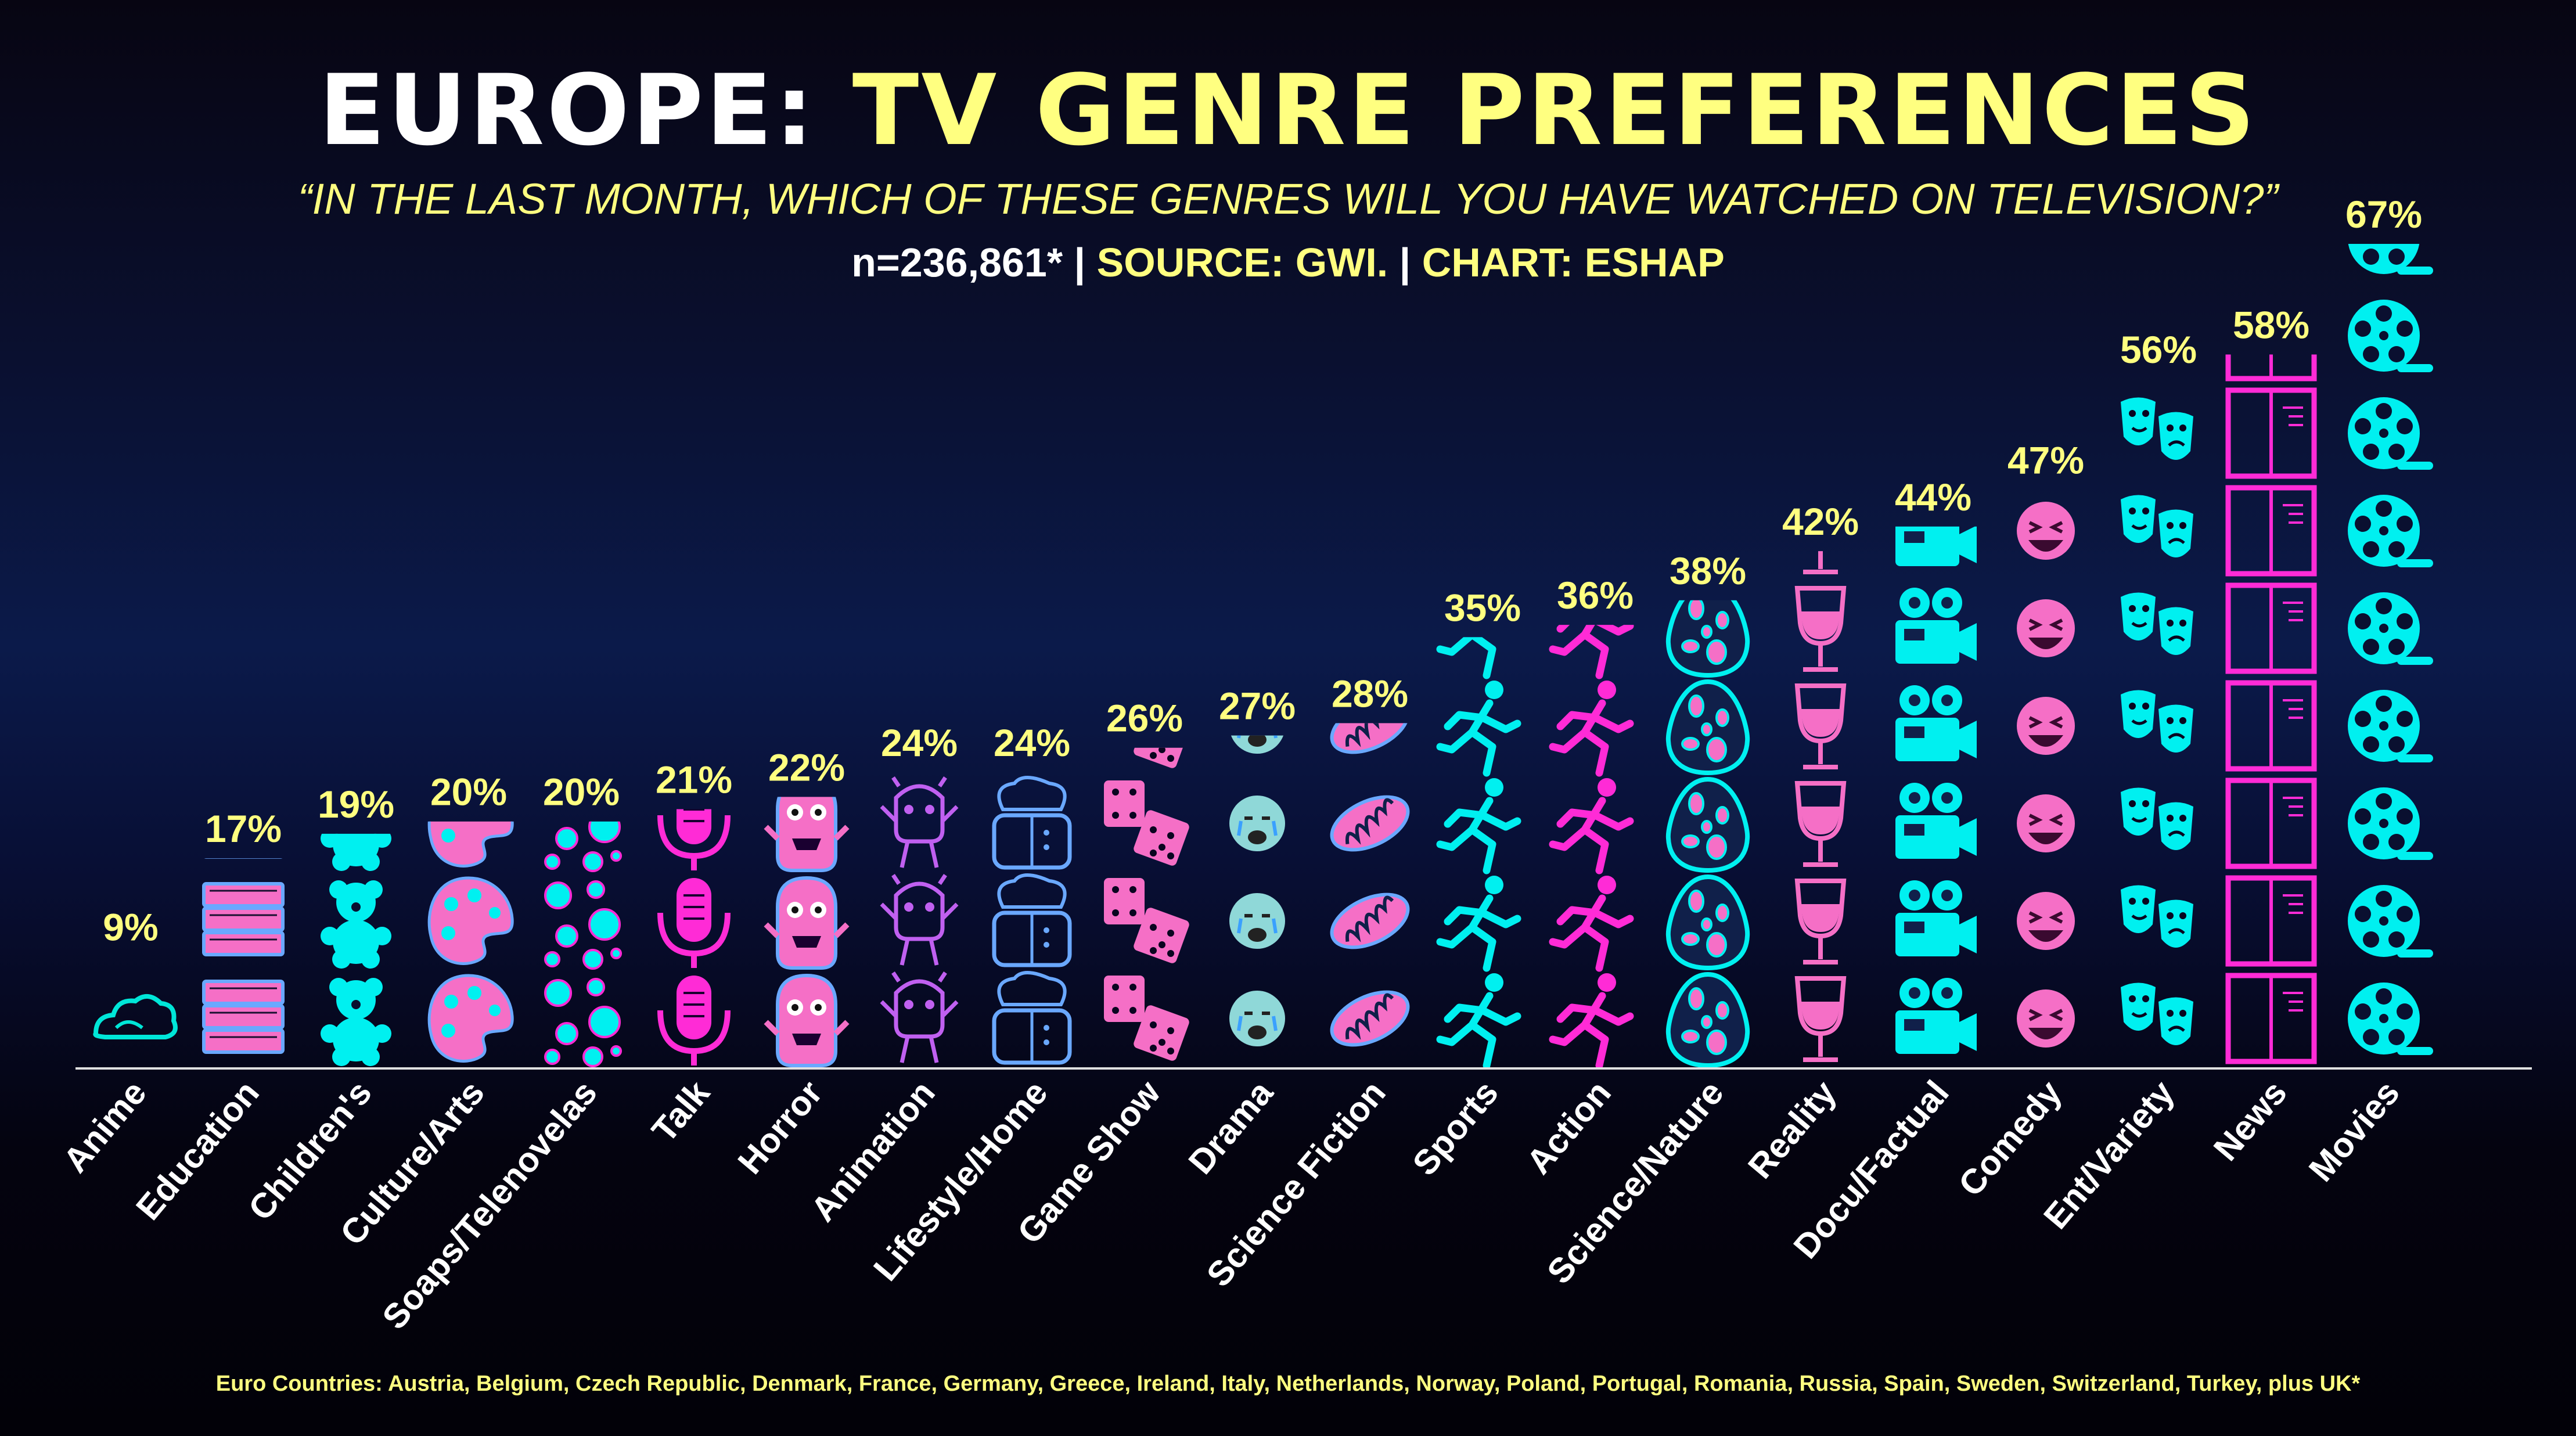 The image size is (2576, 1436). I want to click on value-label: 28%, so click(1370, 694).